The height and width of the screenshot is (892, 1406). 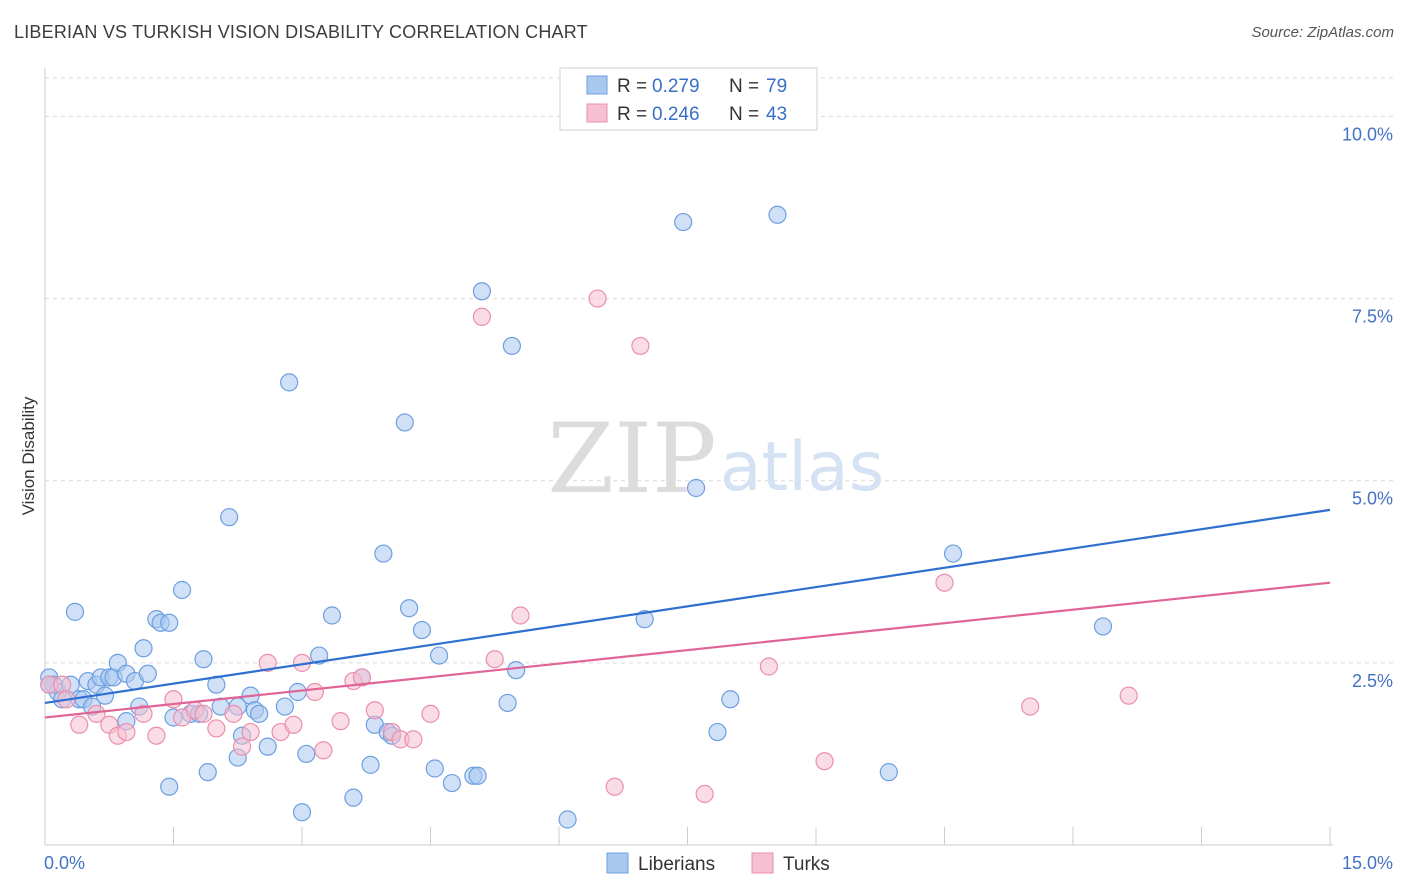 What do you see at coordinates (1322, 32) in the screenshot?
I see `chart-source: Source: ZipAtlas.com` at bounding box center [1322, 32].